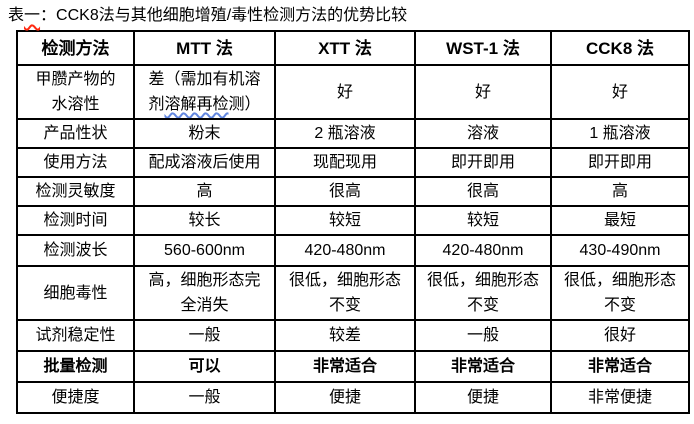 The height and width of the screenshot is (424, 694). I want to click on table-row-time: 检测时间 较长 较短 较短 最短, so click(353, 220).